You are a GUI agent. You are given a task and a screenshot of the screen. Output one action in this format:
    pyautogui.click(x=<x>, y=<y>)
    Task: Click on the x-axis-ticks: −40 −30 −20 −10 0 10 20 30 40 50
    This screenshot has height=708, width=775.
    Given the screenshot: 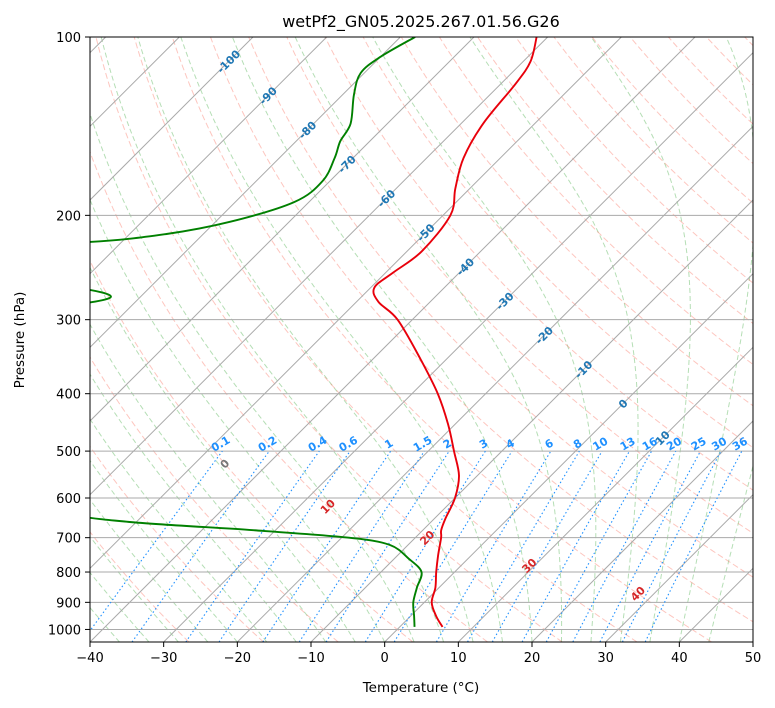 What is the action you would take?
    pyautogui.click(x=418, y=654)
    